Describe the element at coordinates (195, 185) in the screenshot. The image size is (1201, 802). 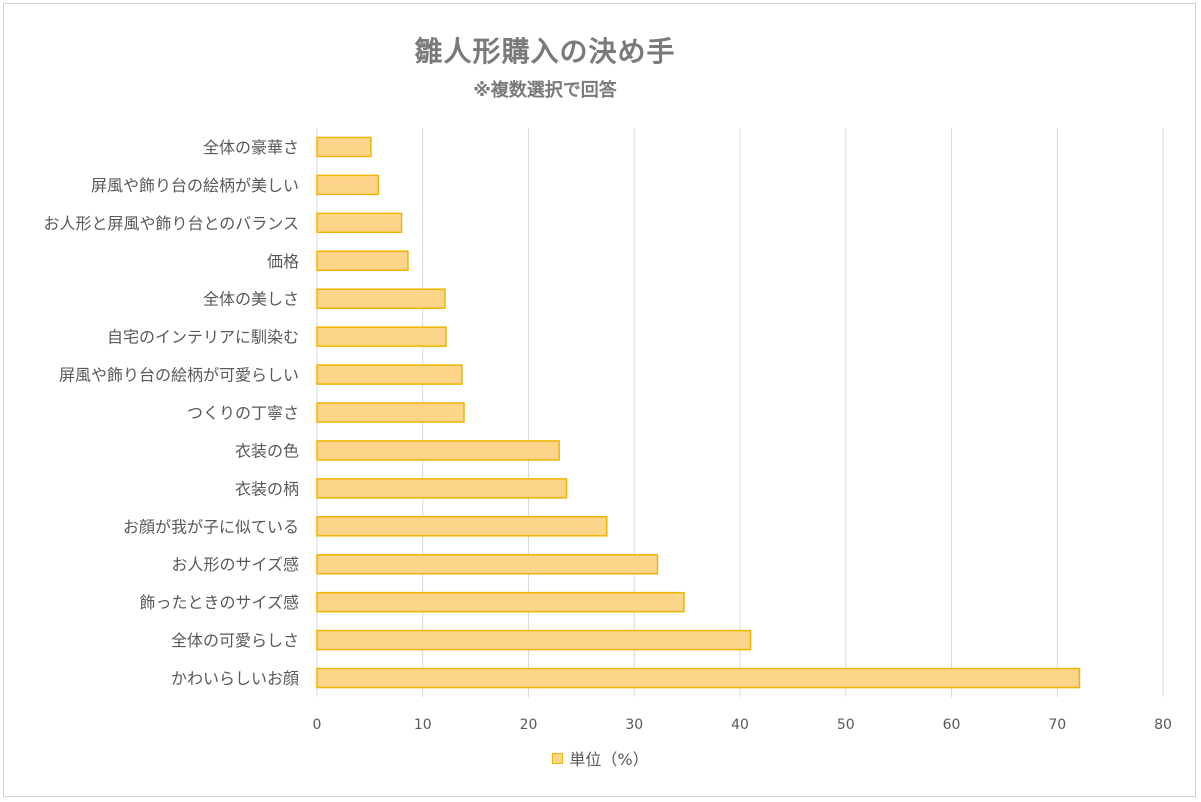
I see `category-label: 屏風や飾り台の絵柄が美しい` at that location.